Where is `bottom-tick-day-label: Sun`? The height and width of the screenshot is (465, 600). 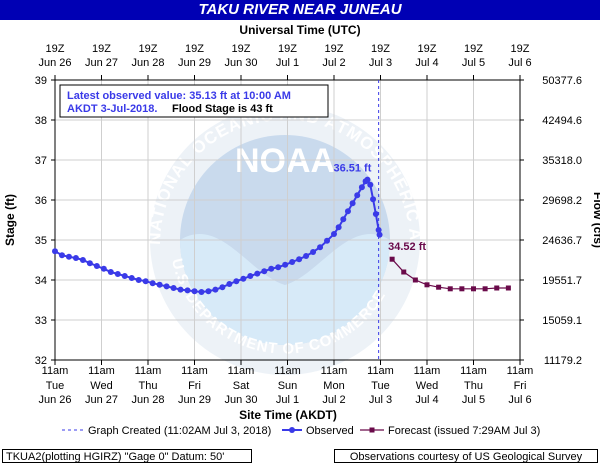 bottom-tick-day-label: Sun is located at coordinates (288, 386).